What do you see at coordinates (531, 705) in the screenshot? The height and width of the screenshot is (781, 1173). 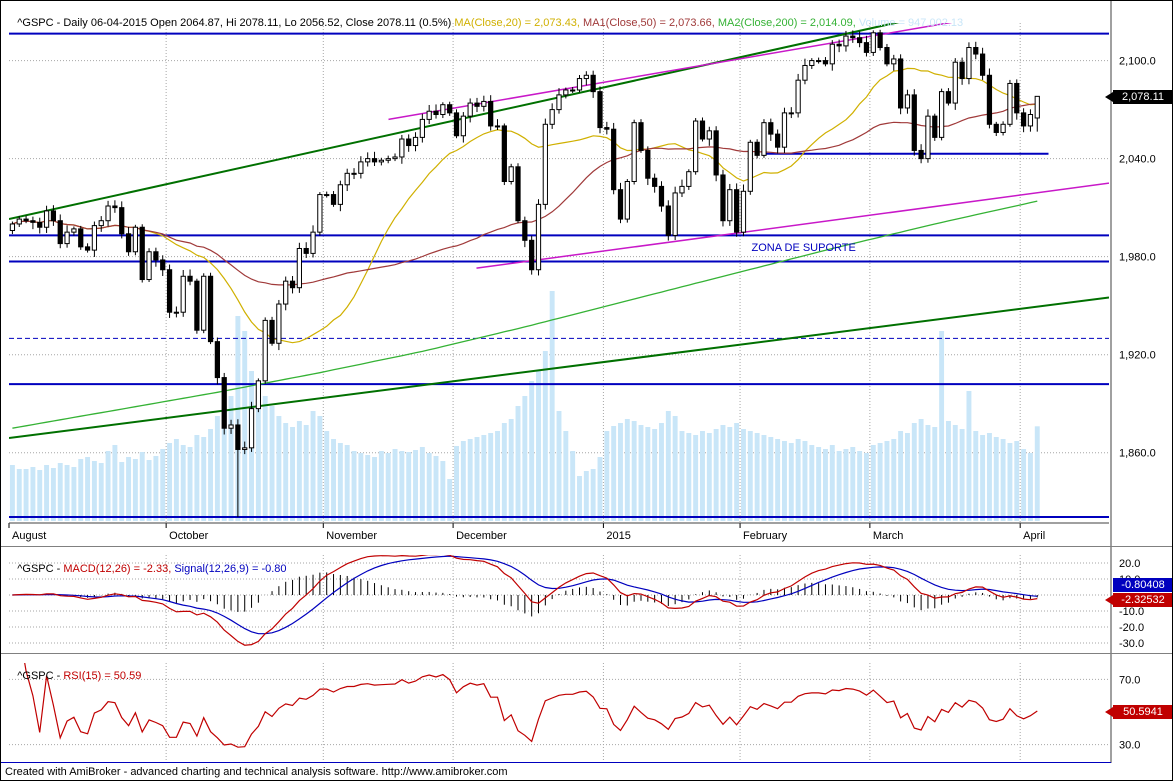 I see `rsi-plot` at bounding box center [531, 705].